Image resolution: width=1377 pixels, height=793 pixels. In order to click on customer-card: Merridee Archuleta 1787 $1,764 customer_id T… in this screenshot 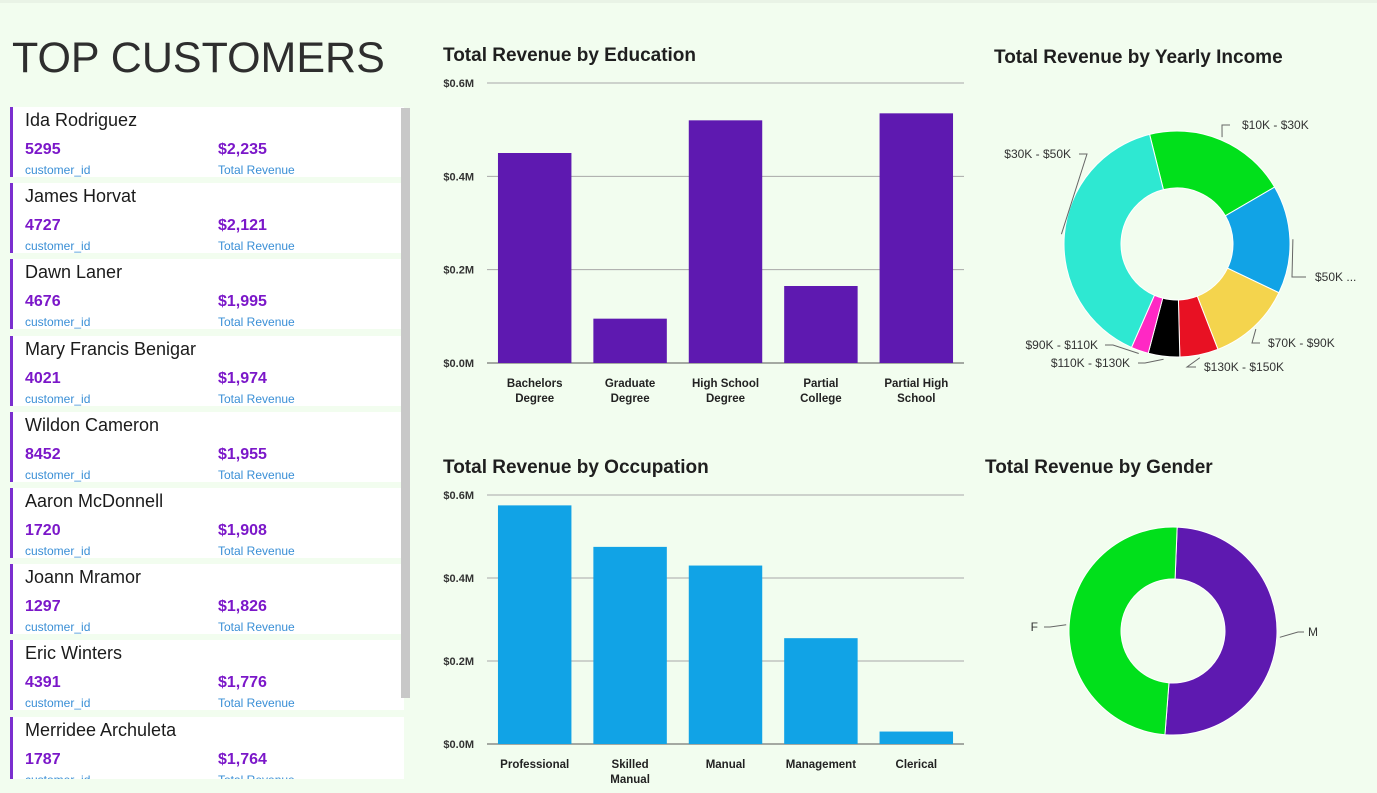, I will do `click(207, 747)`.